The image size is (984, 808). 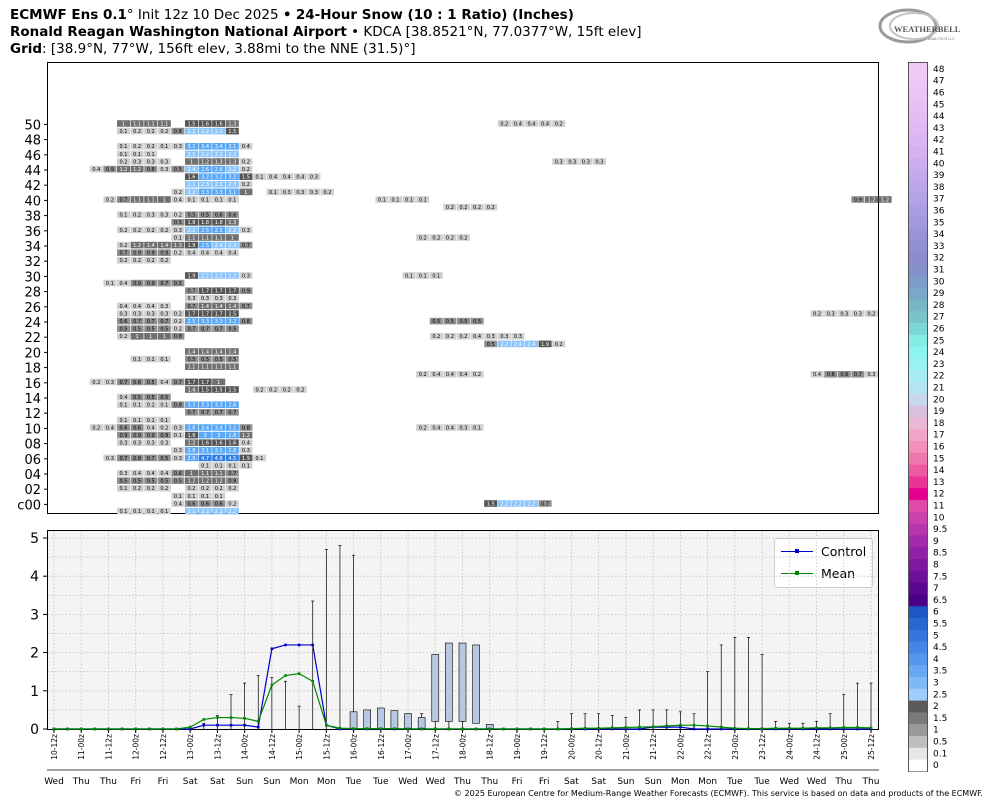 What do you see at coordinates (137, 337) in the screenshot?
I see `heatmap-cell-label: 1` at bounding box center [137, 337].